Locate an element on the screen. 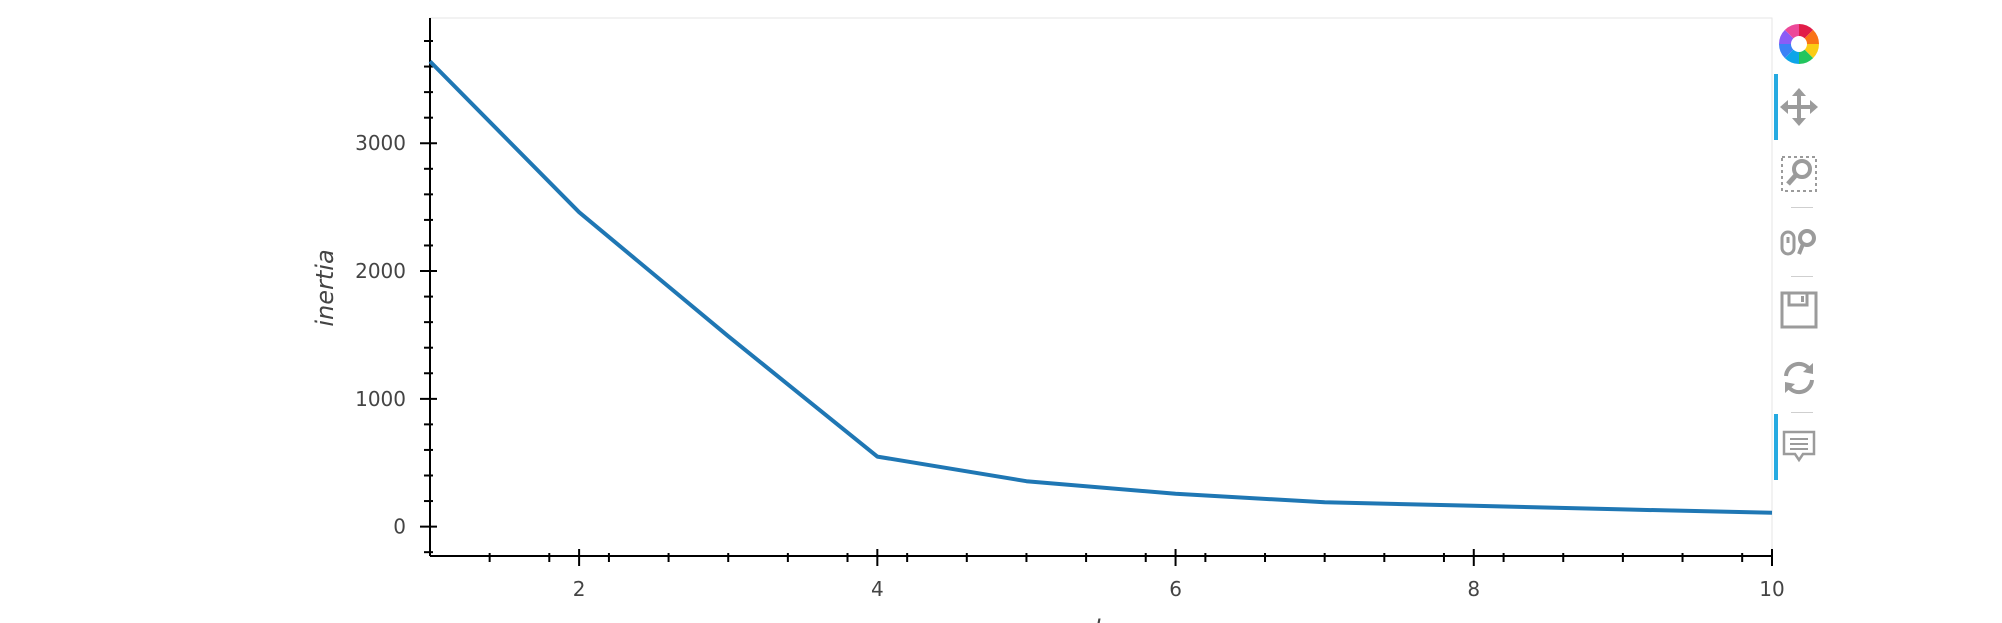 The height and width of the screenshot is (623, 2002). hover-tool is located at coordinates (1799, 447).